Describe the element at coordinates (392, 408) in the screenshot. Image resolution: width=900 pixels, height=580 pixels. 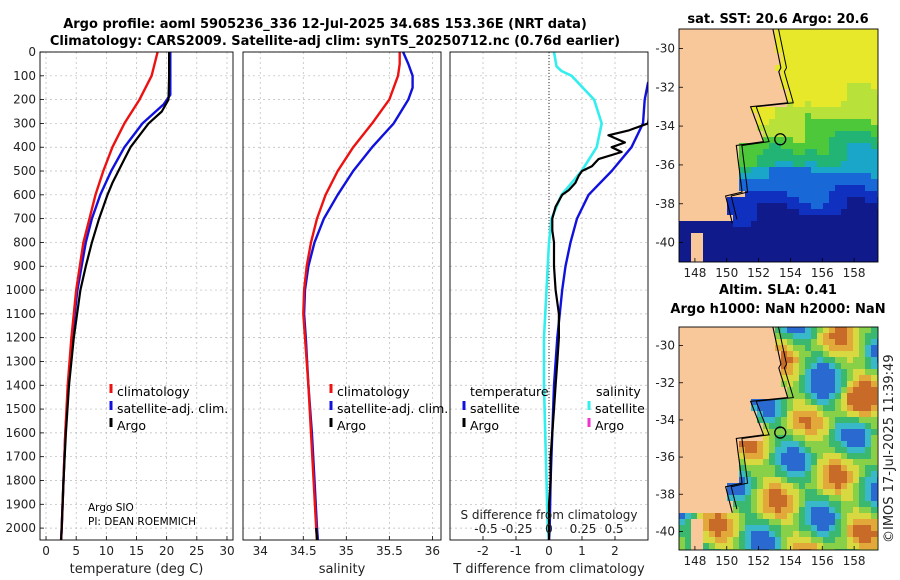
I see `legend-label: satellite-adj. clim.` at that location.